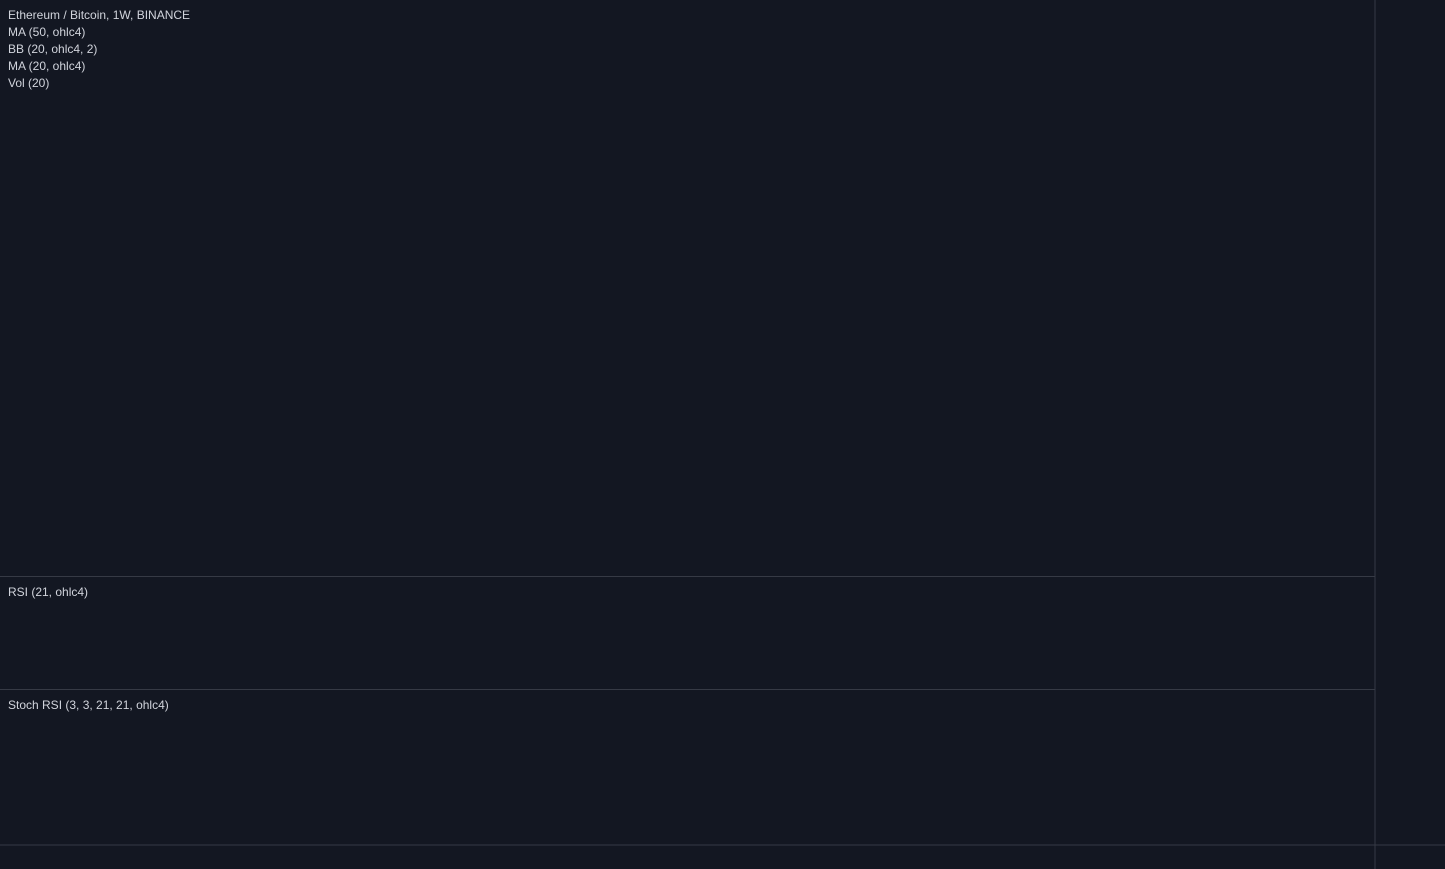 The image size is (1445, 869). What do you see at coordinates (88, 705) in the screenshot?
I see `pane-title: Stoch RSI (3, 3, 21, 21, ohlc4)` at bounding box center [88, 705].